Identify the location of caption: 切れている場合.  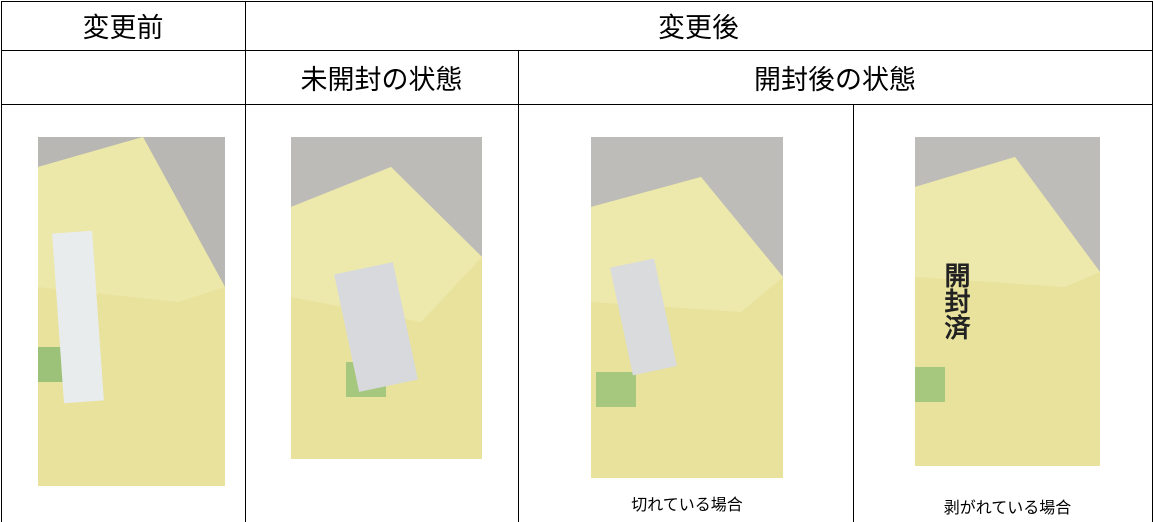
(687, 504).